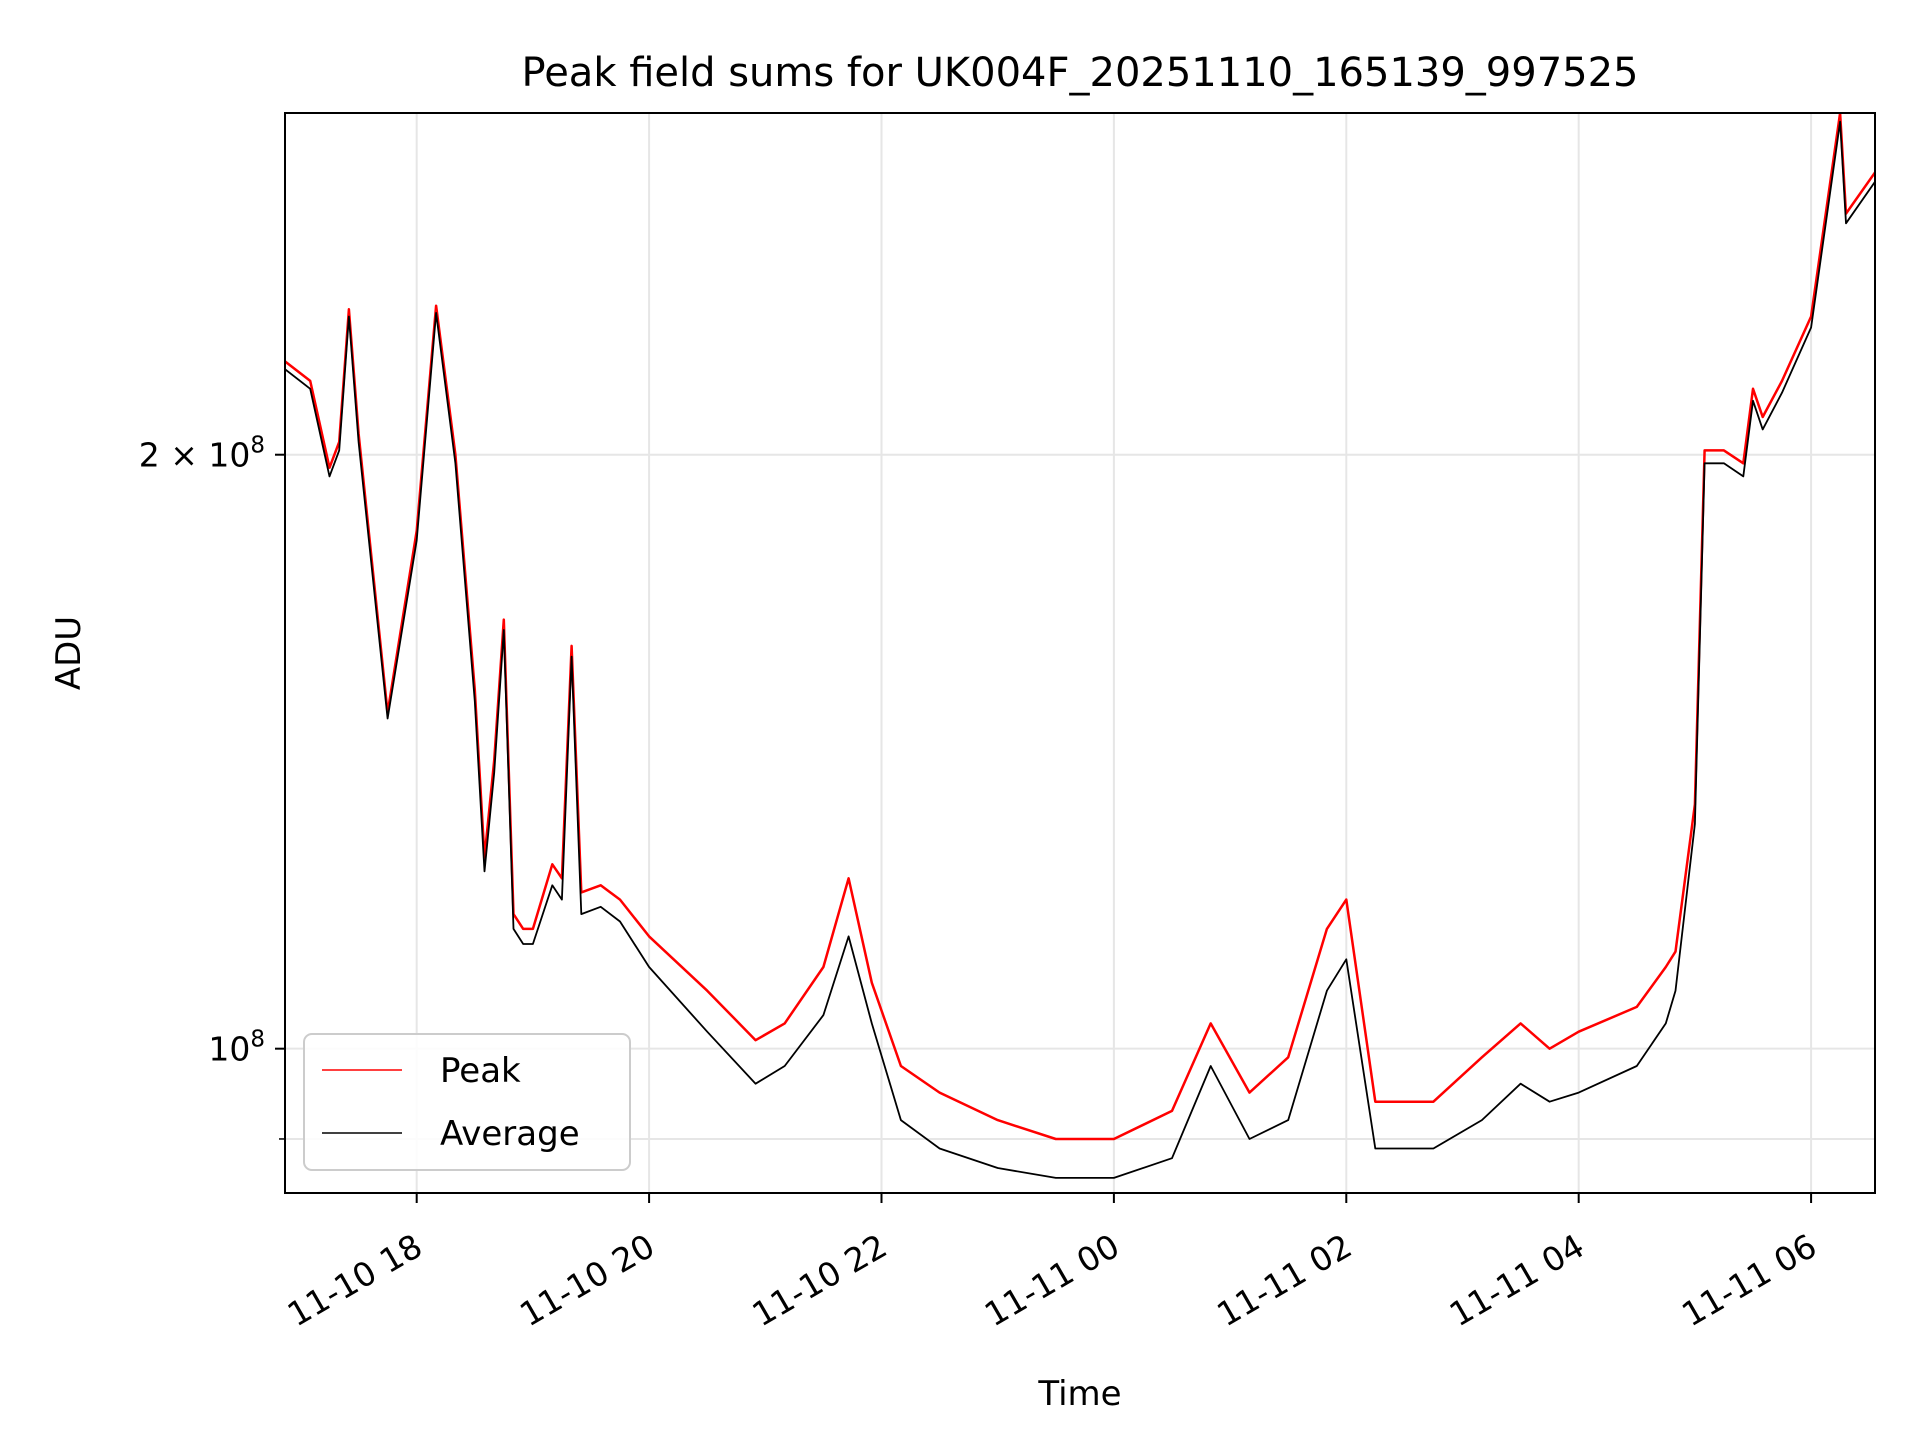  I want to click on y-tick-label: 108, so click(236, 1048).